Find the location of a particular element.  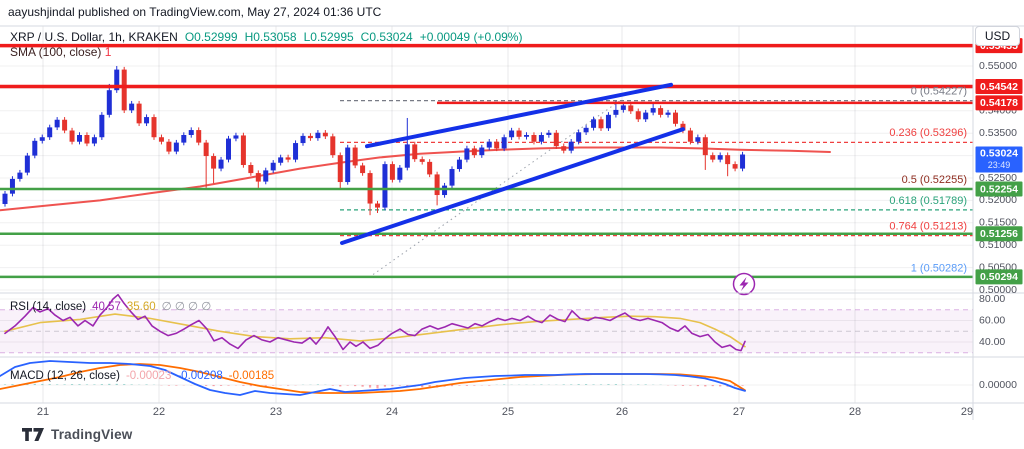

svg-text: 0 (0.54227) is located at coordinates (939, 92).